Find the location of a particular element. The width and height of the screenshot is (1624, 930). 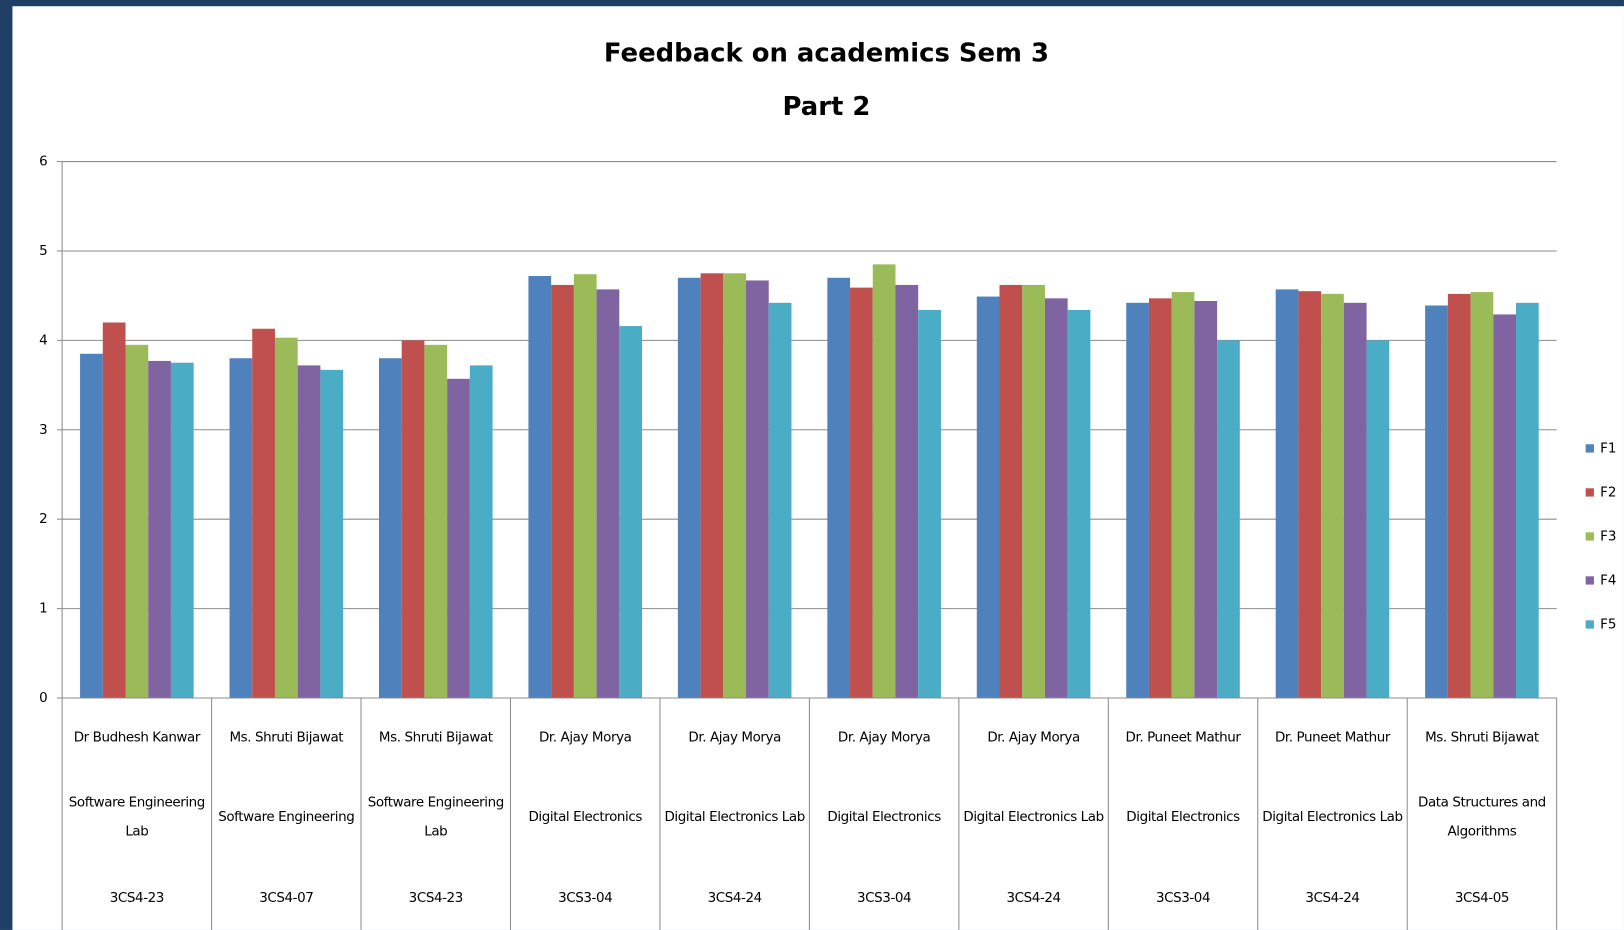

chart-subtitle: Part 2 is located at coordinates (827, 107).